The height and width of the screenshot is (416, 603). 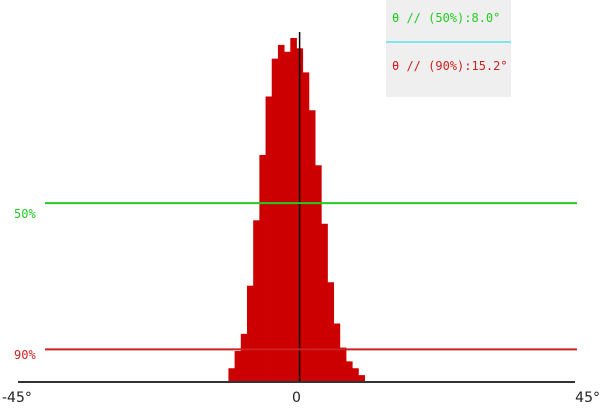 I want to click on x-axis-ticks: -45° 0 45°, so click(x=301, y=398).